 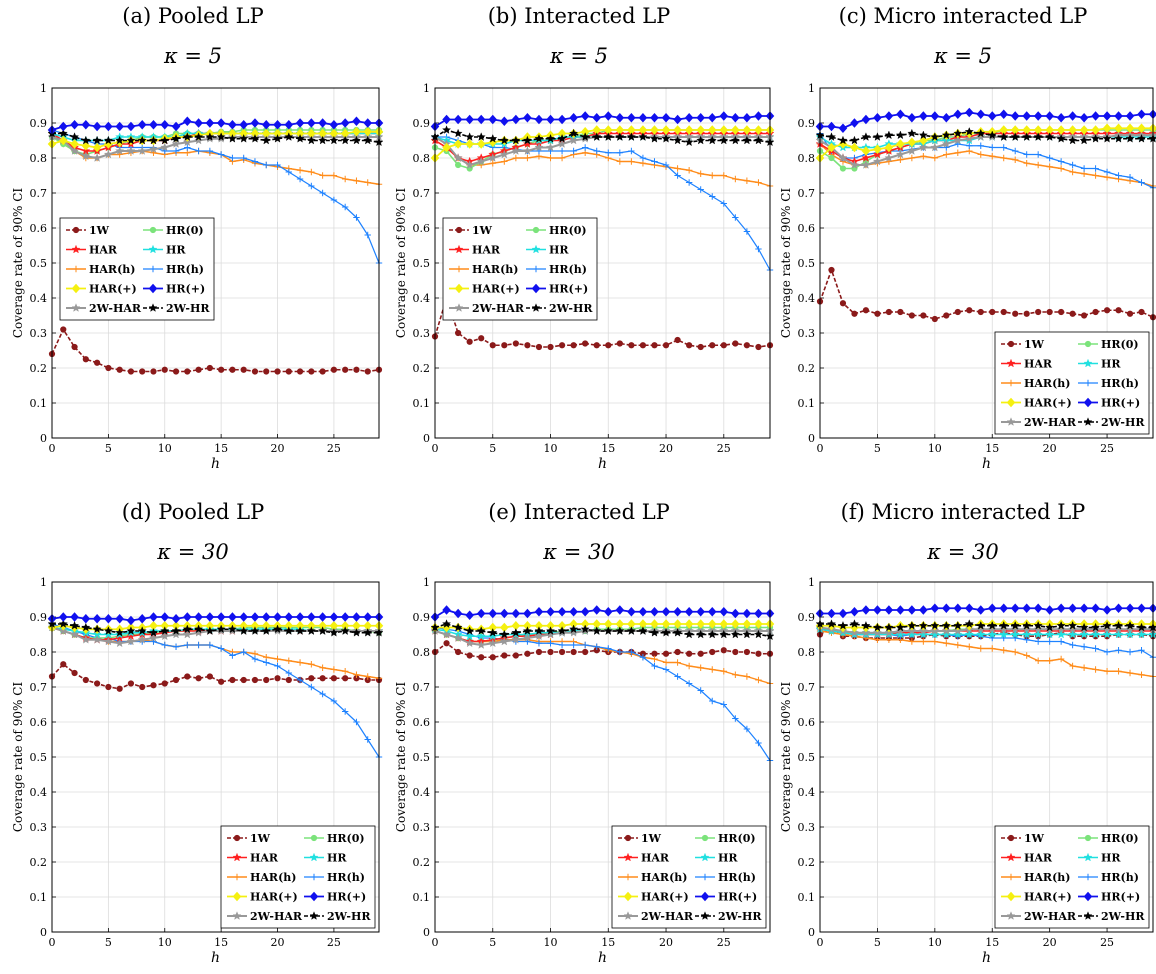 What do you see at coordinates (260, 838) in the screenshot?
I see `legend-label: 1W` at bounding box center [260, 838].